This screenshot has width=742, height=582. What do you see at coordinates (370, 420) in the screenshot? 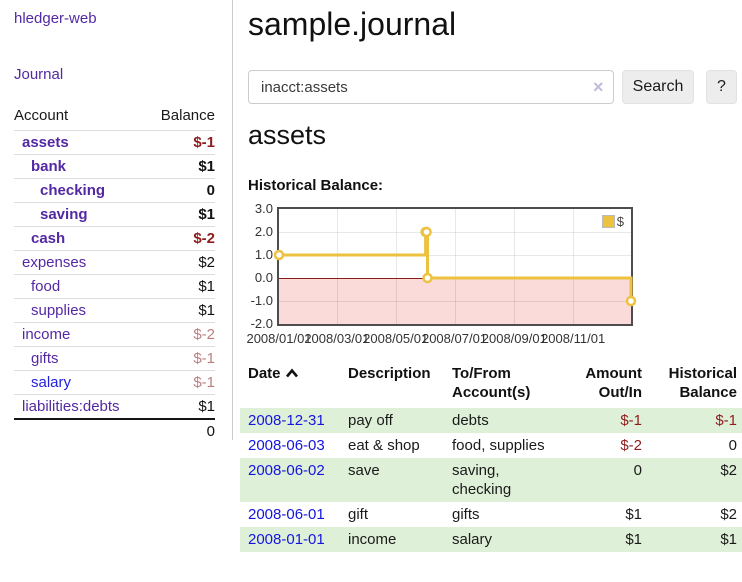
I see `transaction-description: pay off` at bounding box center [370, 420].